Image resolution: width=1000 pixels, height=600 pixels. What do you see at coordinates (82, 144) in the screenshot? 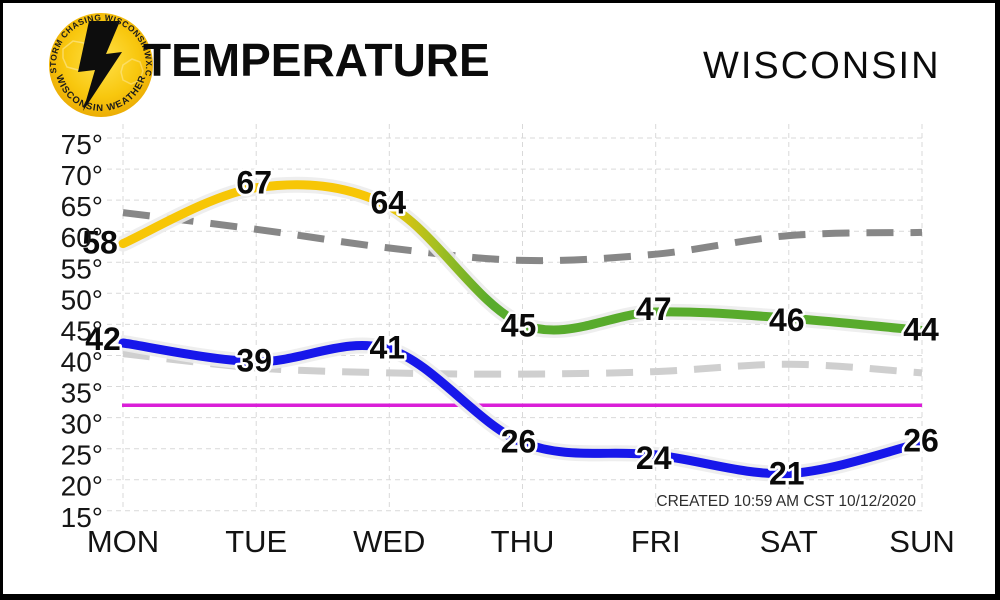
I see `y-axis-label: 75°` at bounding box center [82, 144].